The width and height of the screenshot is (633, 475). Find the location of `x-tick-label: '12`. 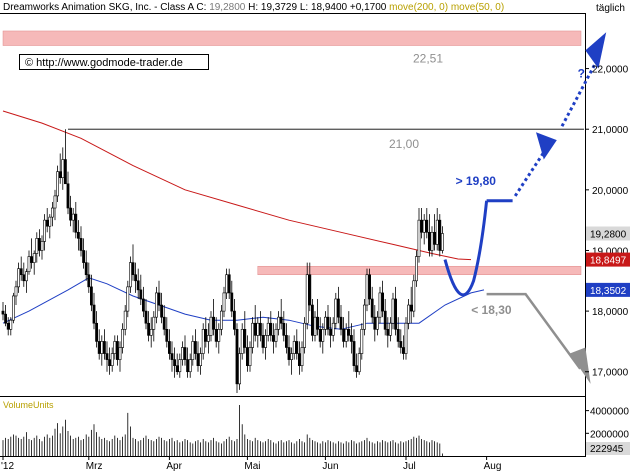

x-tick-label: '12 is located at coordinates (7, 466).